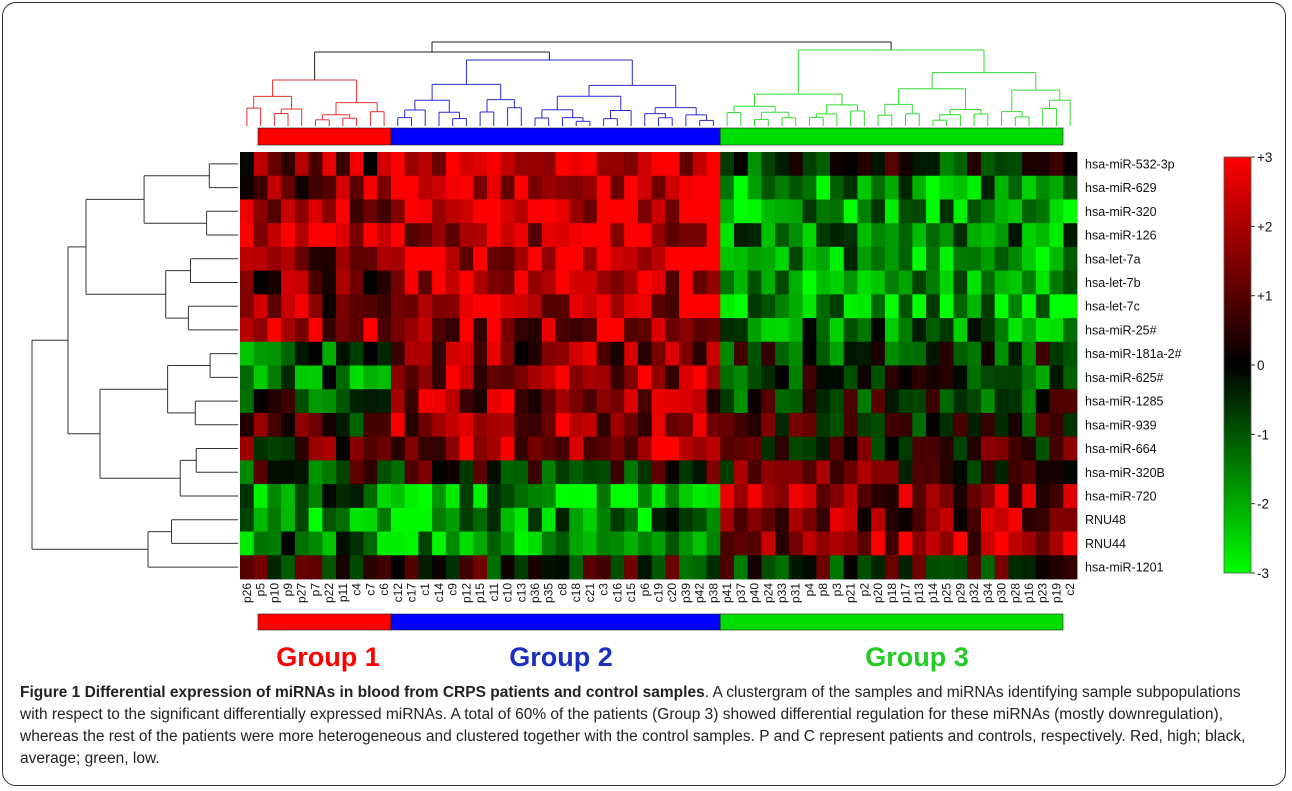  I want to click on sample-label: p10, so click(274, 593).